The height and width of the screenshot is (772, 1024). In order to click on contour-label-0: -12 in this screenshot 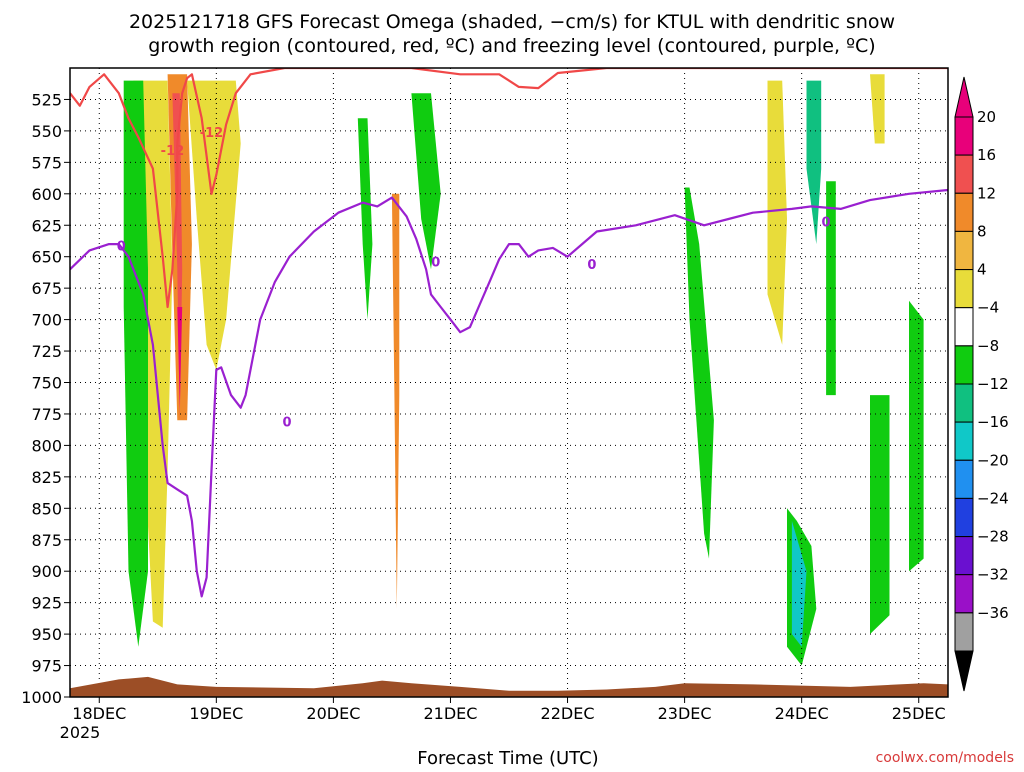, I will do `click(173, 151)`.